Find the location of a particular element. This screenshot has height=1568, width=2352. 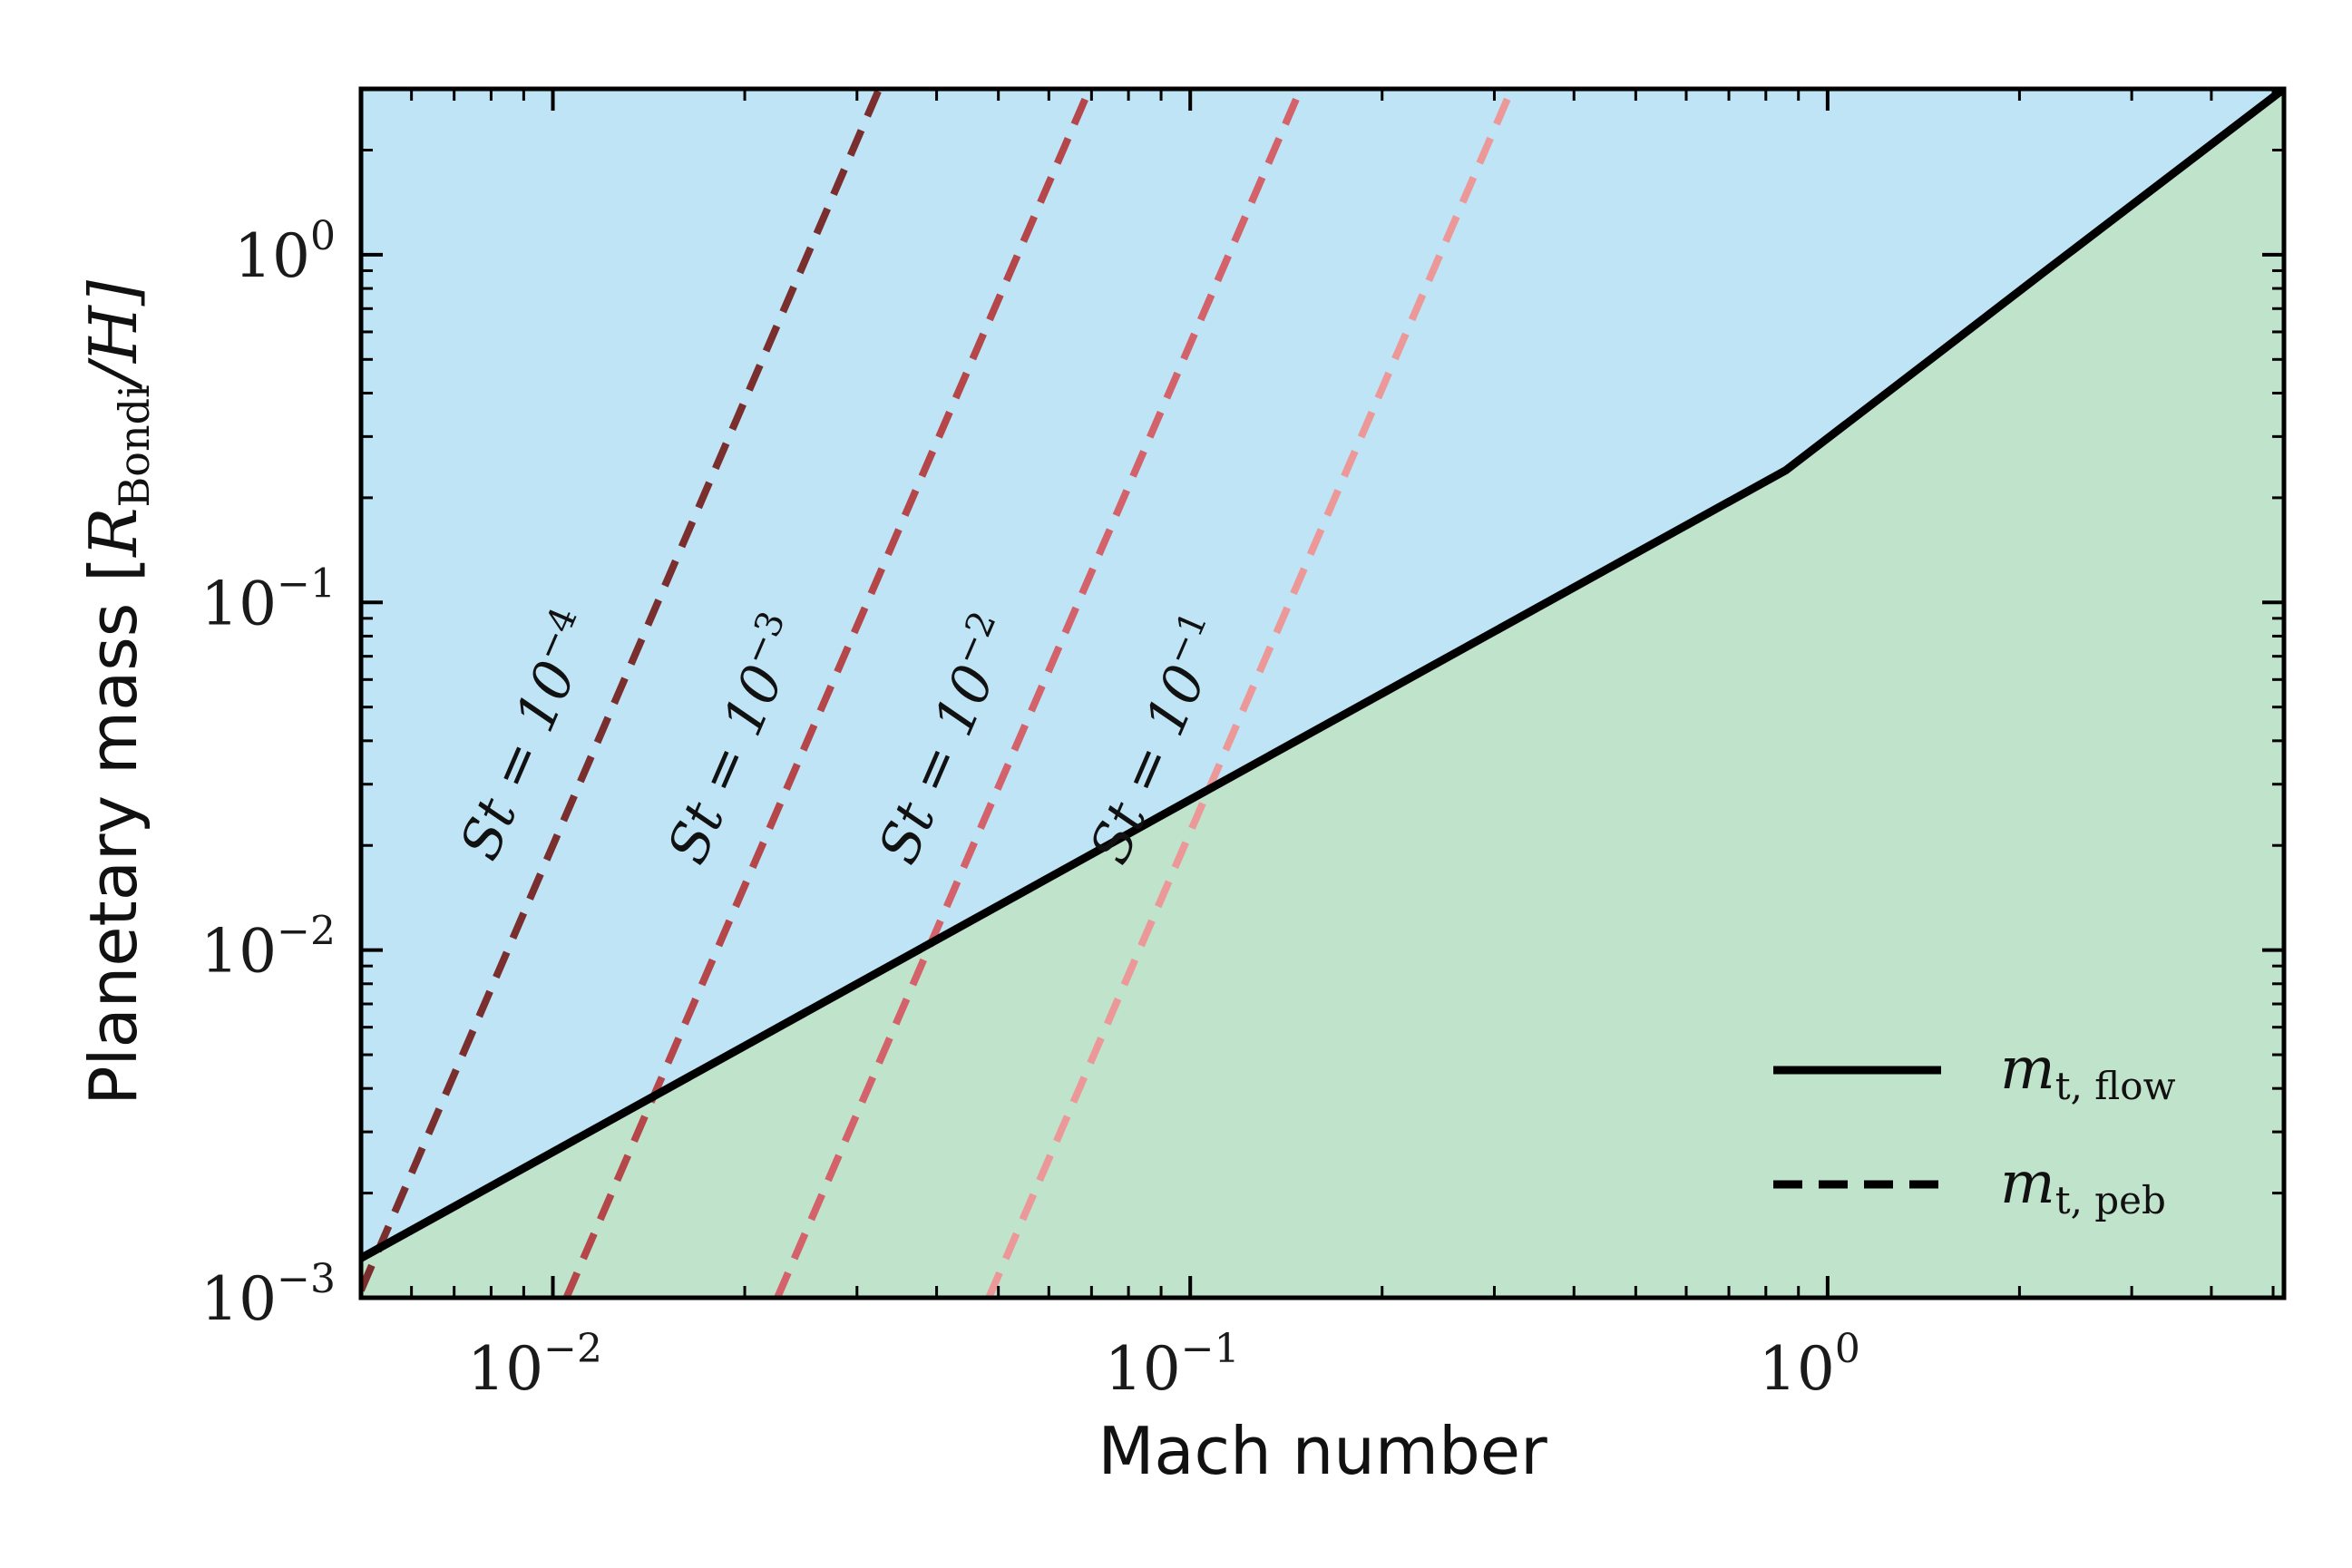

legend: mt, flow mt, peb is located at coordinates (1974, 1129).